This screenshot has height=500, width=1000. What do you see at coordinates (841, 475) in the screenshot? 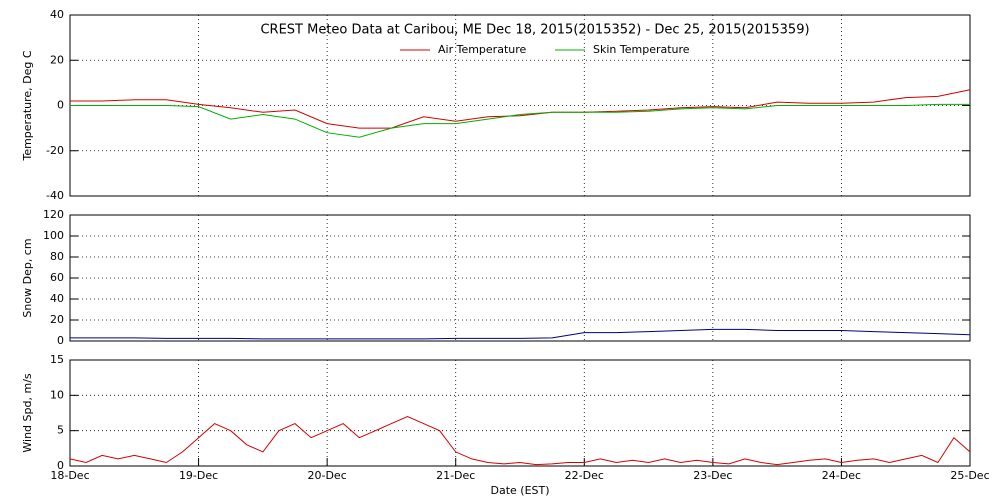
I see `x-tick-label: 24-Dec` at bounding box center [841, 475].